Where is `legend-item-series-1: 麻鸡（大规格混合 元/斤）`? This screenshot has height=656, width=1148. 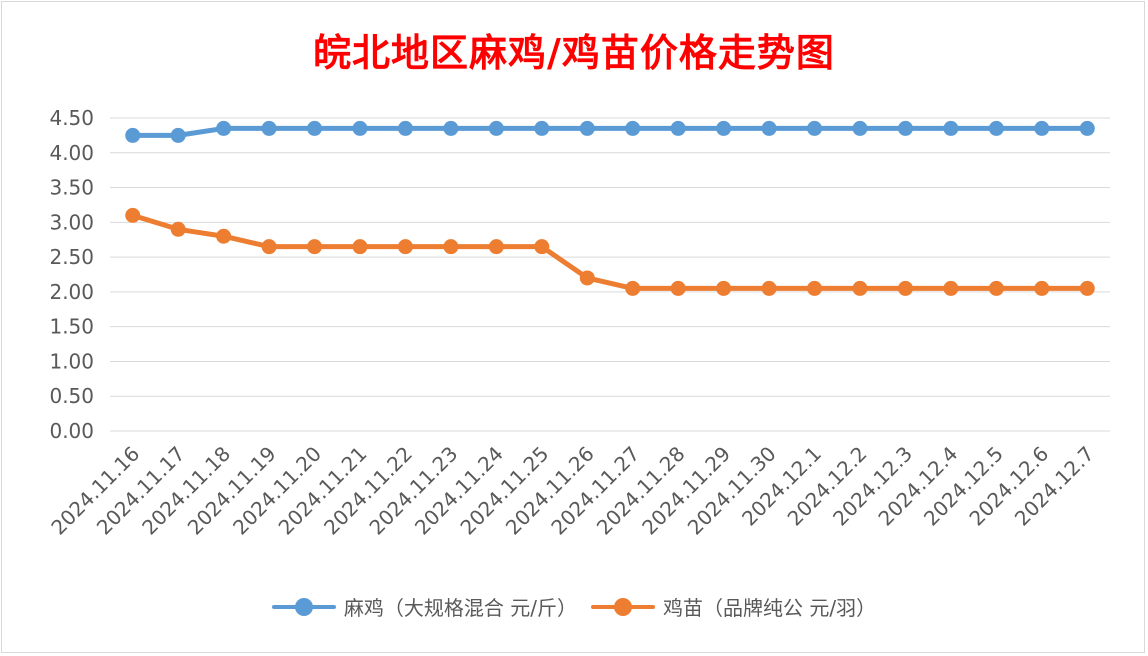 legend-item-series-1: 麻鸡（大规格混合 元/斤） is located at coordinates (424, 606).